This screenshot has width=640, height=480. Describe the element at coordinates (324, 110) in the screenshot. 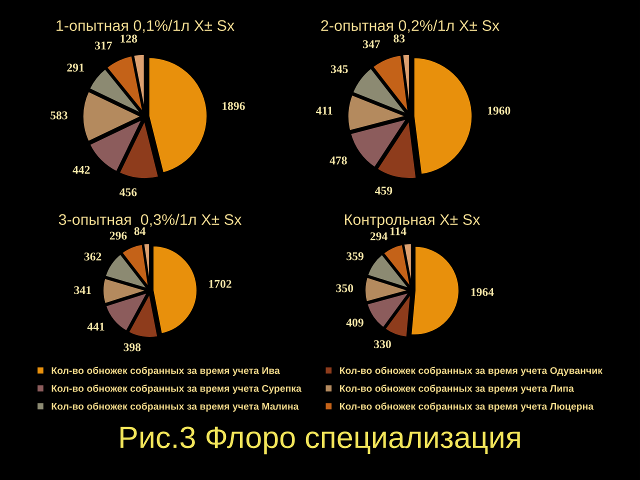

I see `data-label: 411` at that location.